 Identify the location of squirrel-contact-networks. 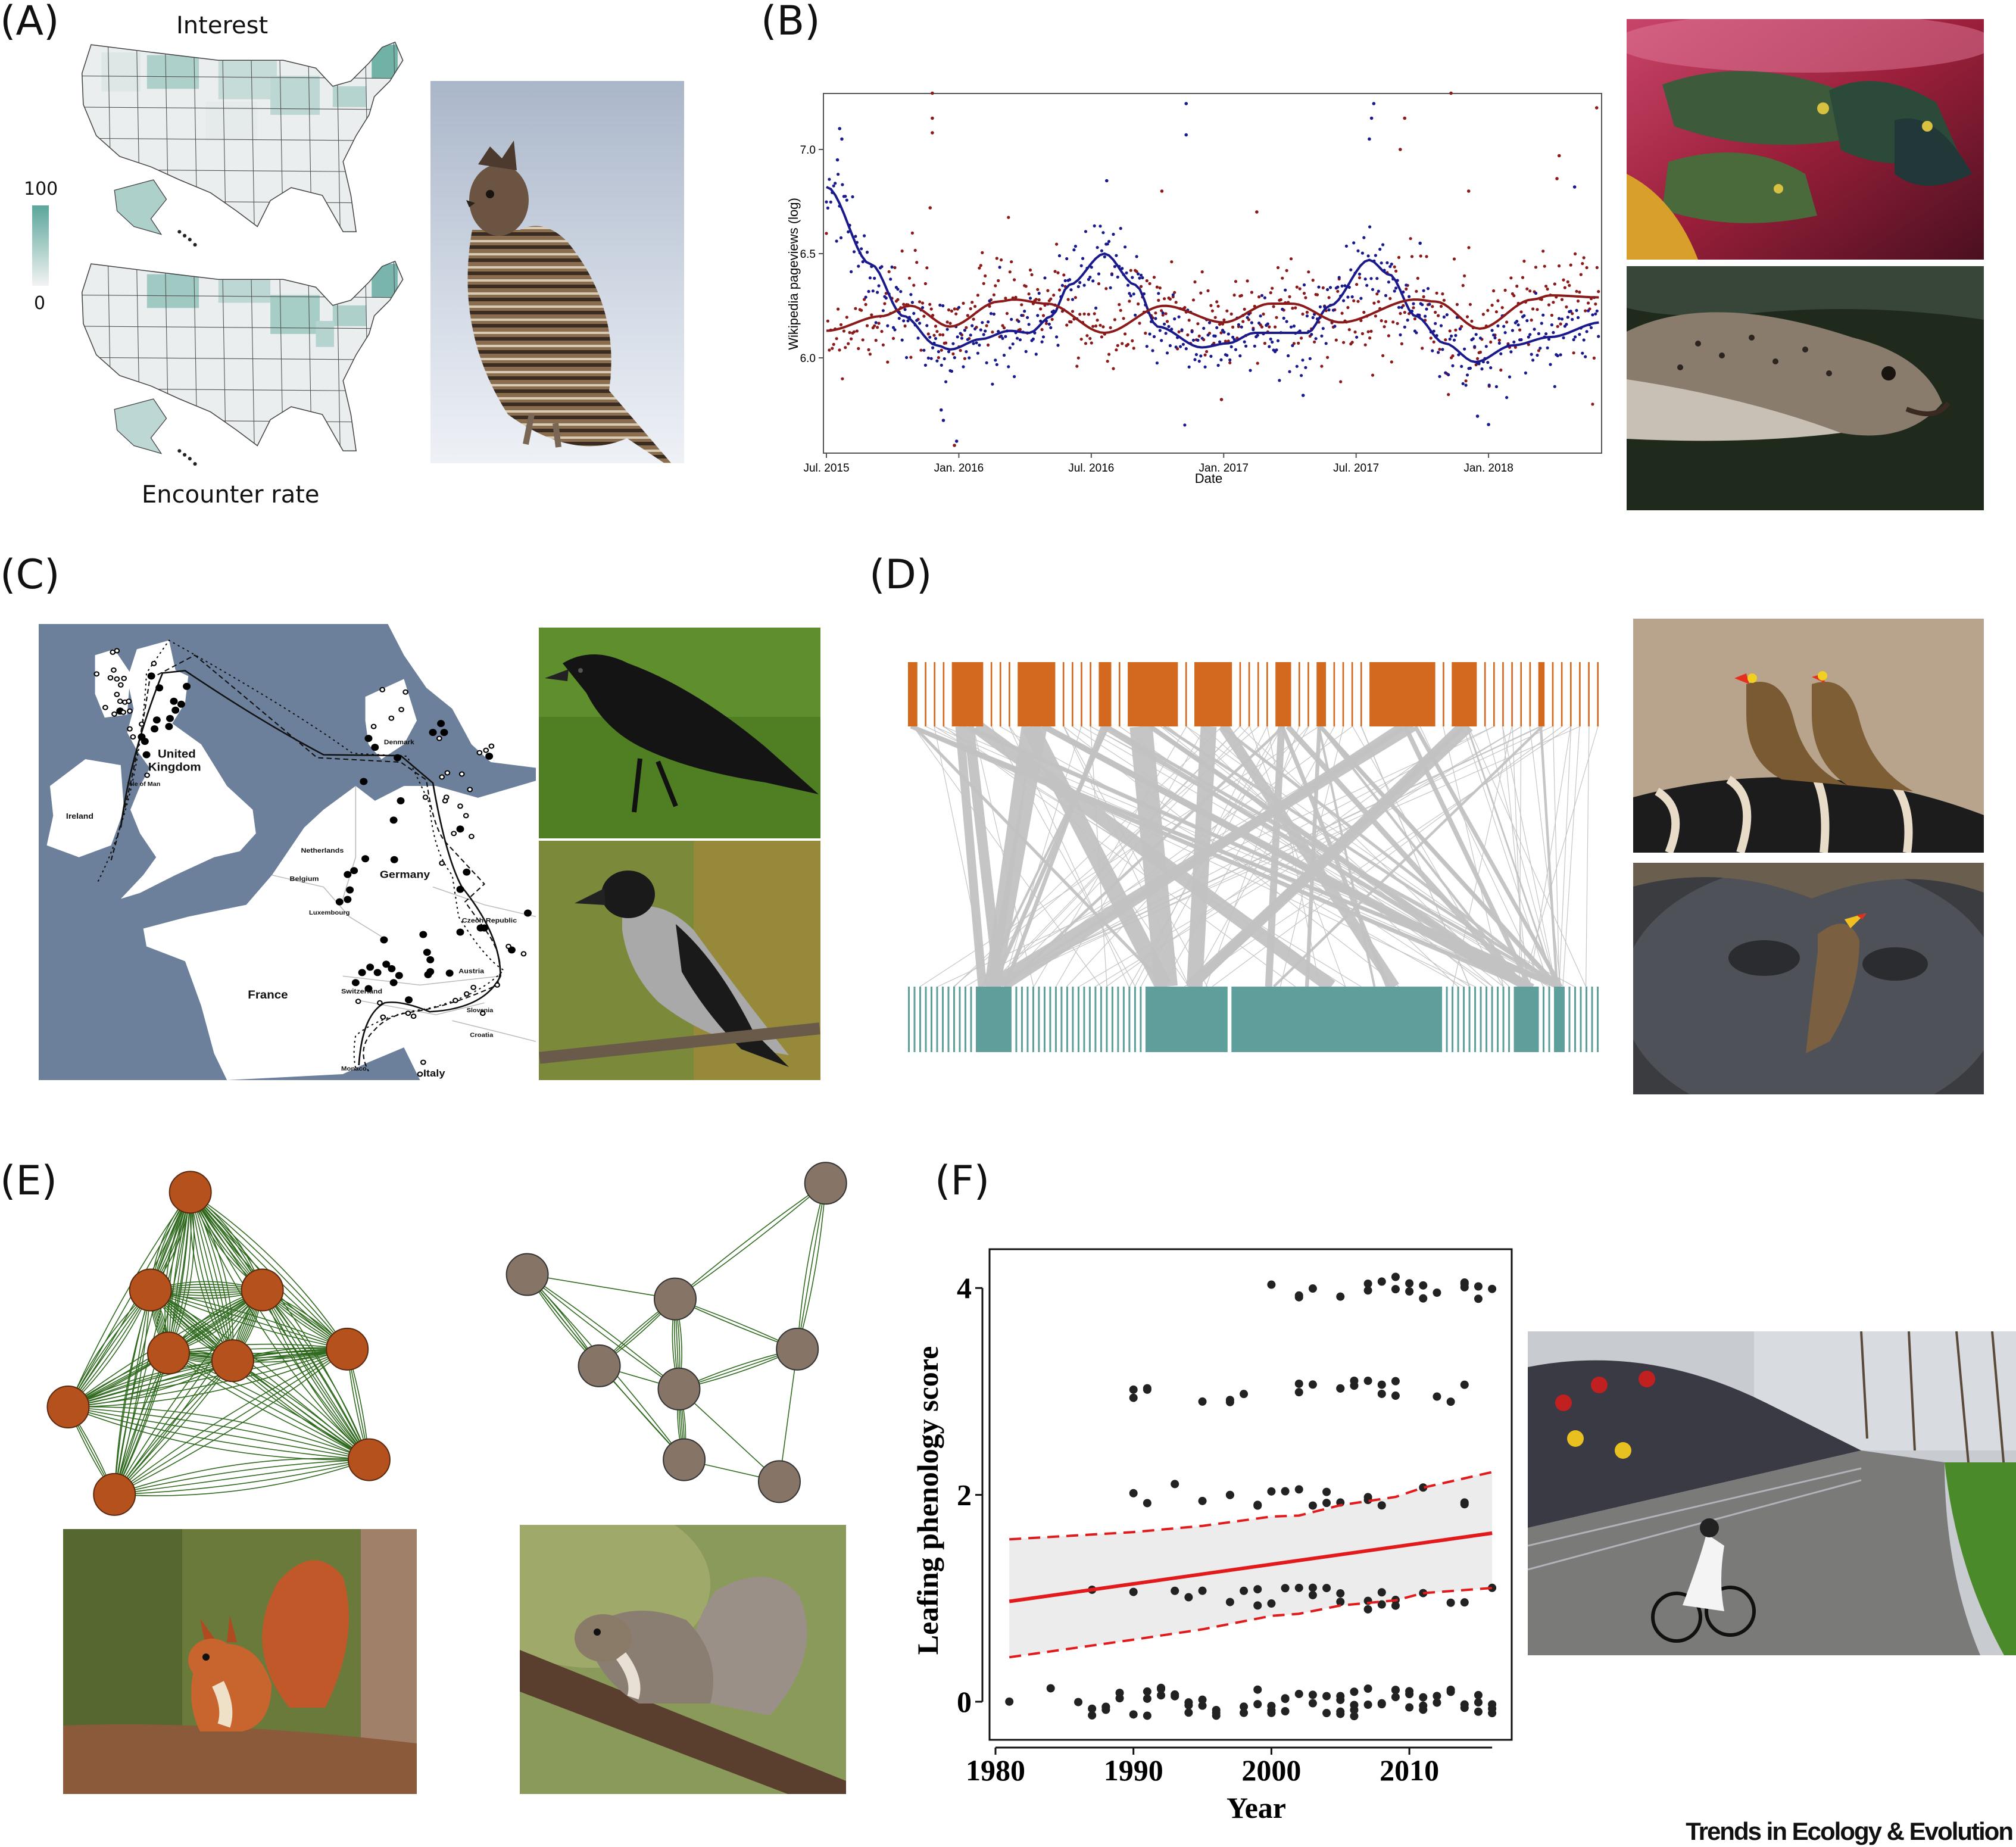
(446, 1339).